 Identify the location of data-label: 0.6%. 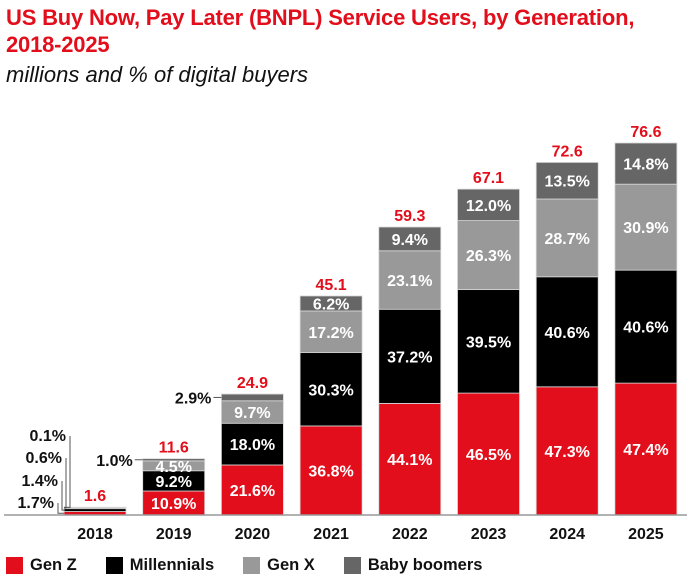
(44, 458).